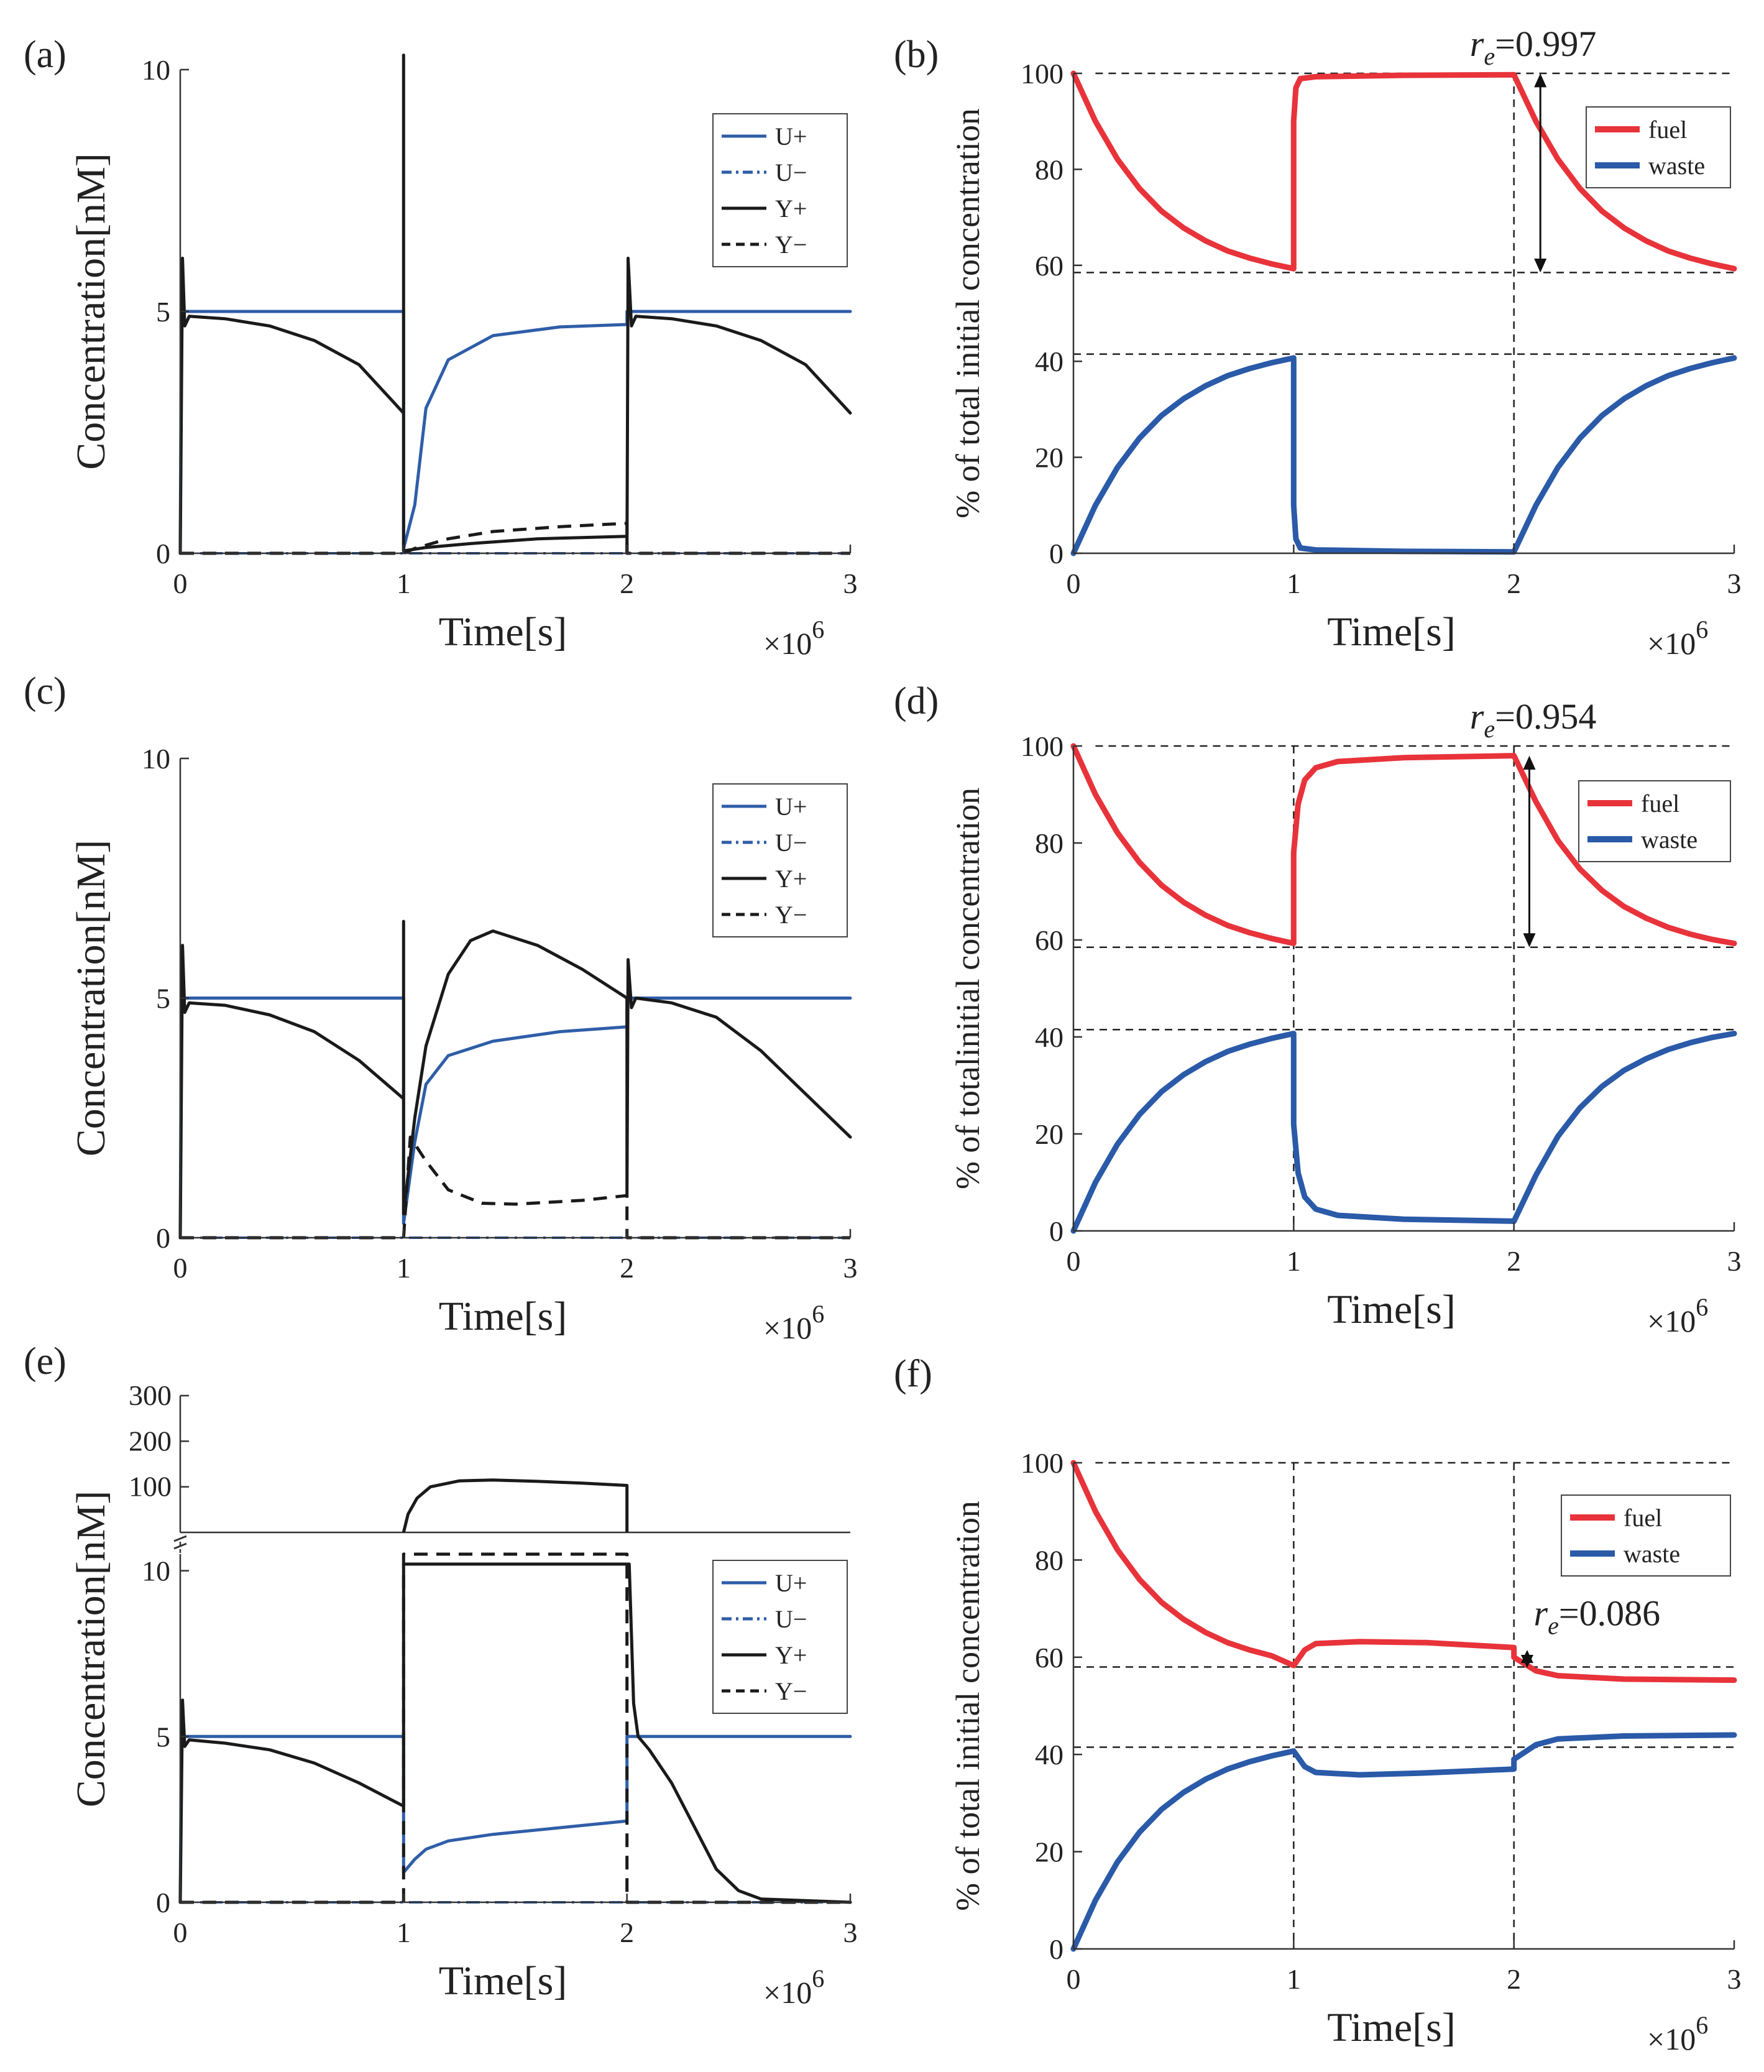  Describe the element at coordinates (967, 988) in the screenshot. I see `y-axis-label: % of totalinitial concentration` at that location.